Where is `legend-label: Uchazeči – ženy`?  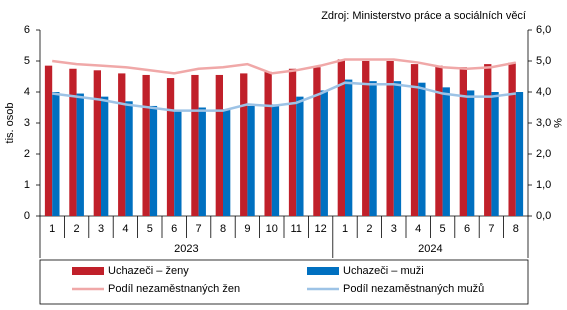
legend-label: Uchazeči – ženy is located at coordinates (148, 271).